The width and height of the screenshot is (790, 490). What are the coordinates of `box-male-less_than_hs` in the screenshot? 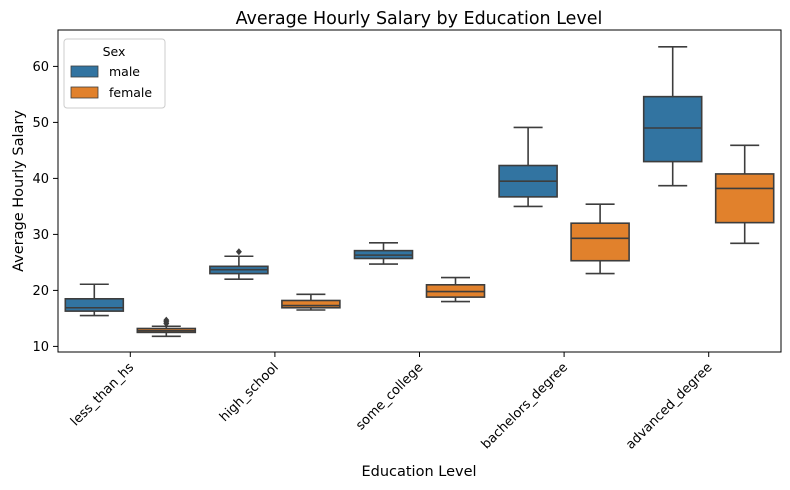 It's located at (94, 300).